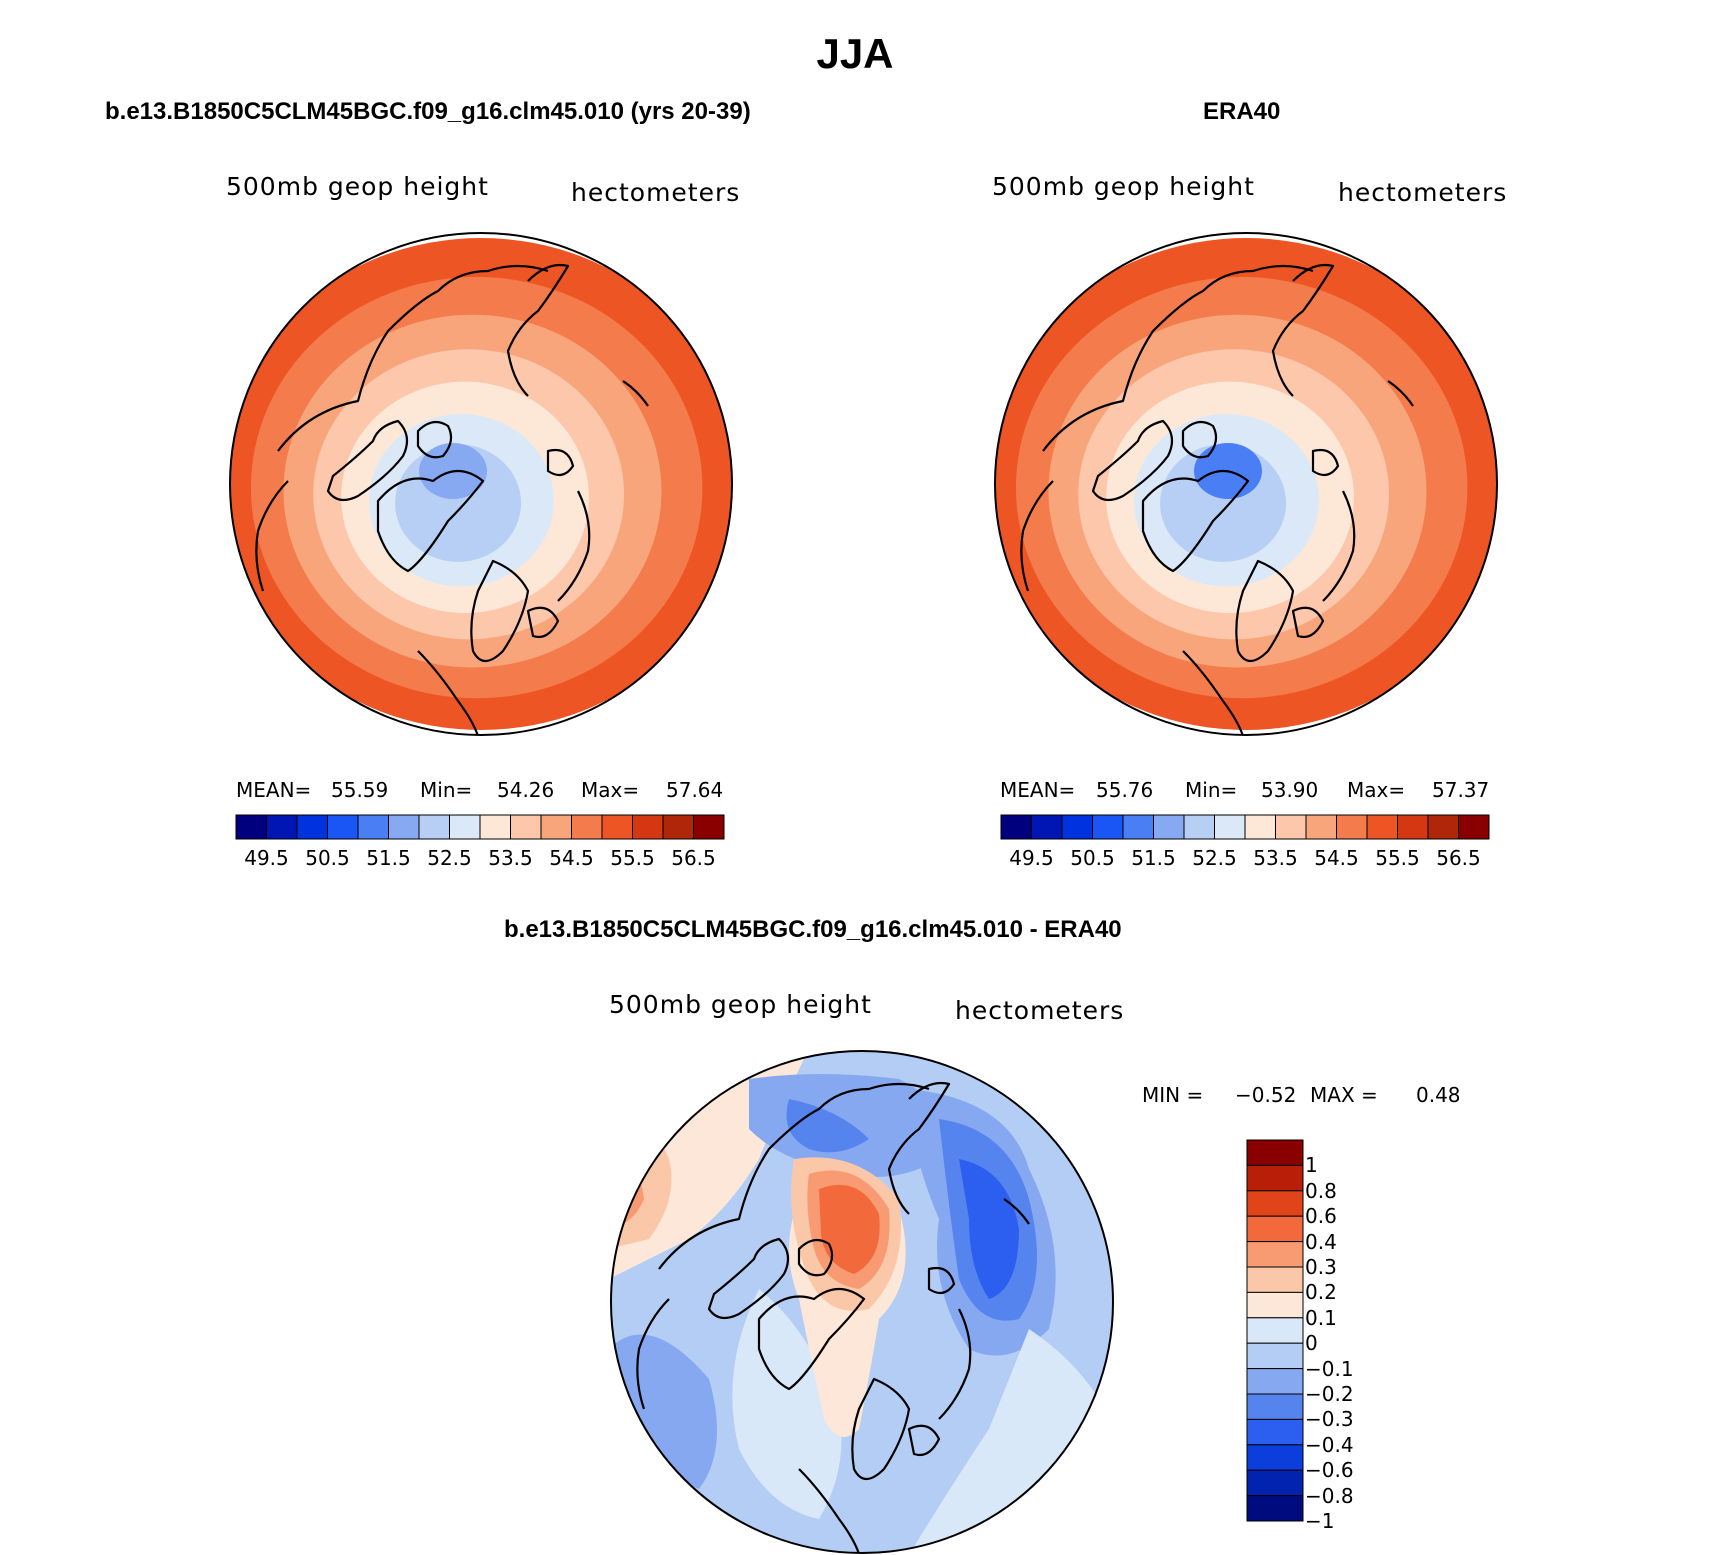 The width and height of the screenshot is (1710, 1555). What do you see at coordinates (1211, 790) in the screenshot?
I see `min-label-obs: Min=` at bounding box center [1211, 790].